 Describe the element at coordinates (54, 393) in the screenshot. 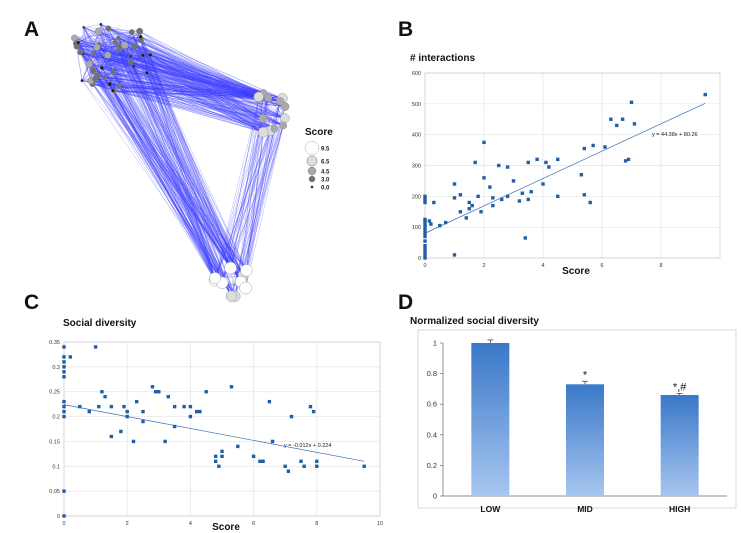

I see `y-tick-label: 0.25` at that location.